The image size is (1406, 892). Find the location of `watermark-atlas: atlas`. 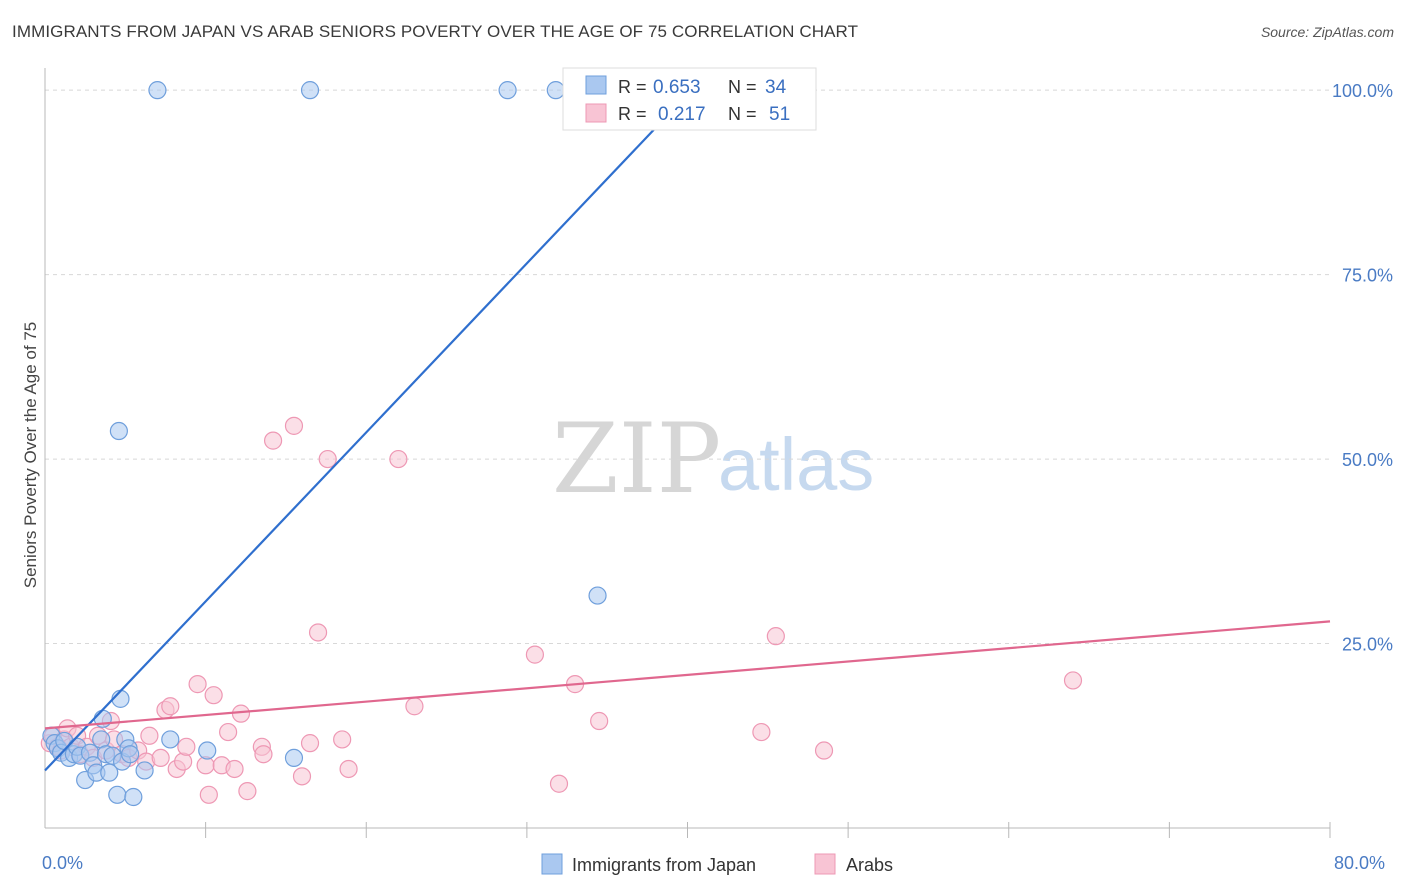

watermark-atlas: atlas is located at coordinates (796, 464).